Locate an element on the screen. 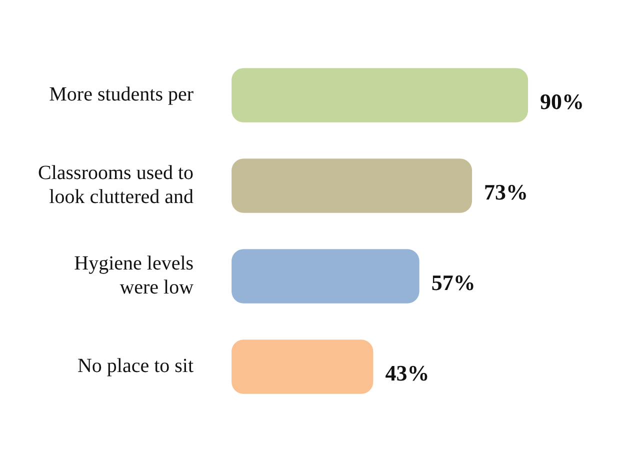 The image size is (639, 462). data-label: 73% is located at coordinates (506, 191).